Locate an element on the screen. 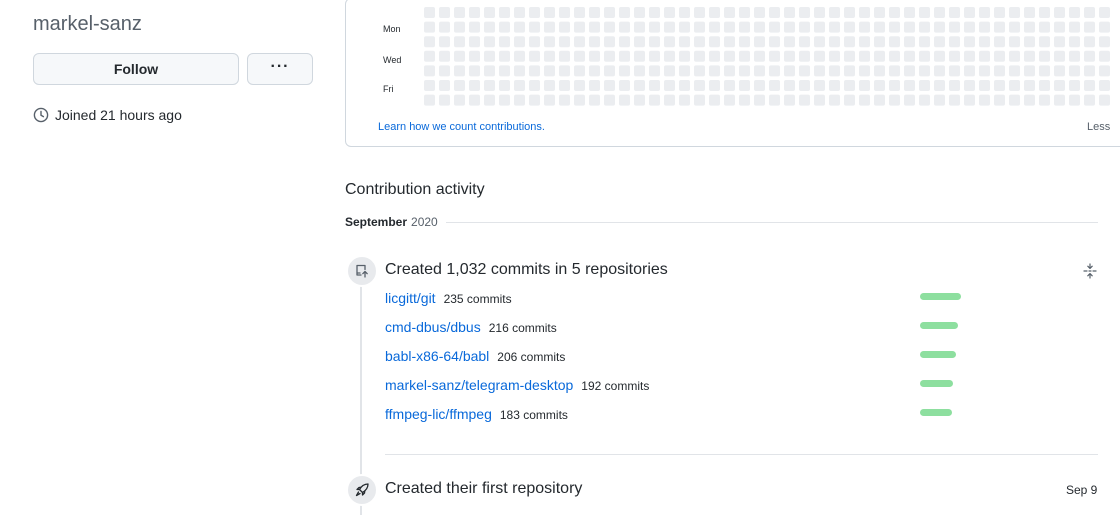 The height and width of the screenshot is (515, 1120). more-options-button: ··· is located at coordinates (280, 69).